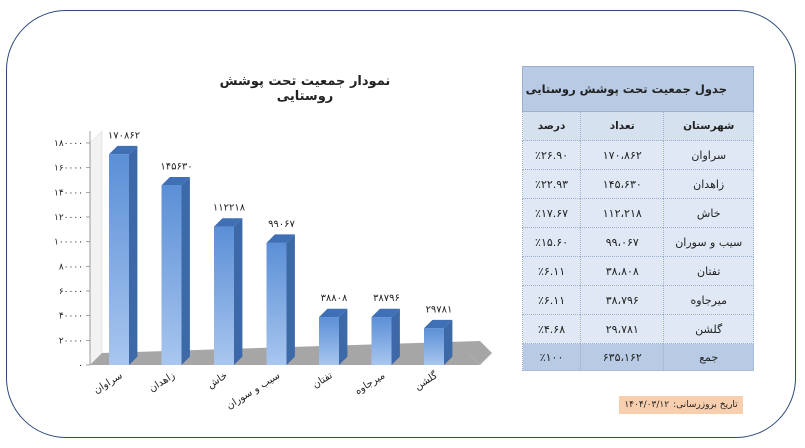  I want to click on cell-count: ۱۷۰،۸۶۲, so click(622, 155).